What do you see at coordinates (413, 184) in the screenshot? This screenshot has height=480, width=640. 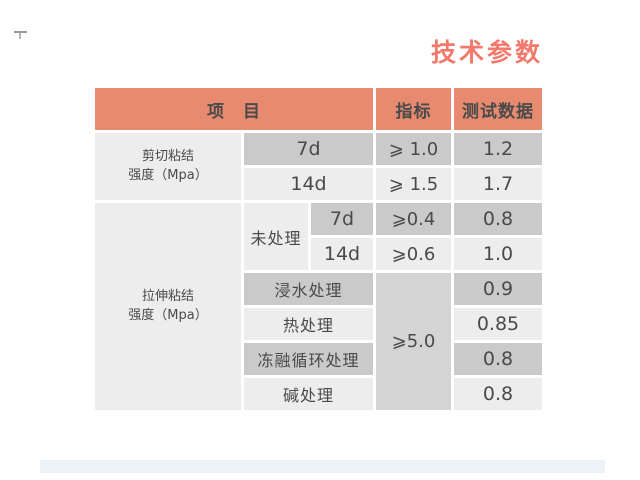 I see `indicator-cell: ⩾ 1.5` at bounding box center [413, 184].